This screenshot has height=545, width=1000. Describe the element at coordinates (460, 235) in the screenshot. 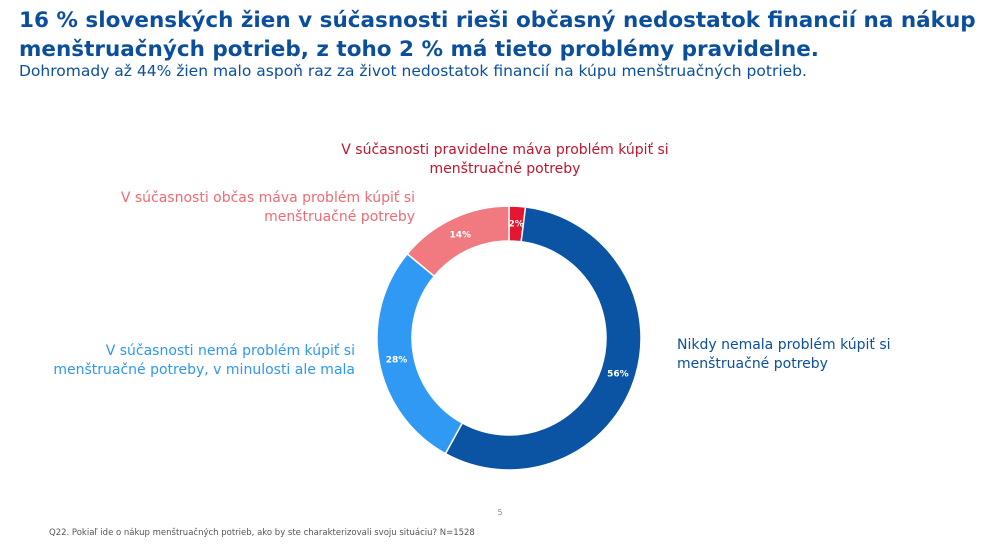

I see `slice-label-occasional-problem: 14%` at that location.